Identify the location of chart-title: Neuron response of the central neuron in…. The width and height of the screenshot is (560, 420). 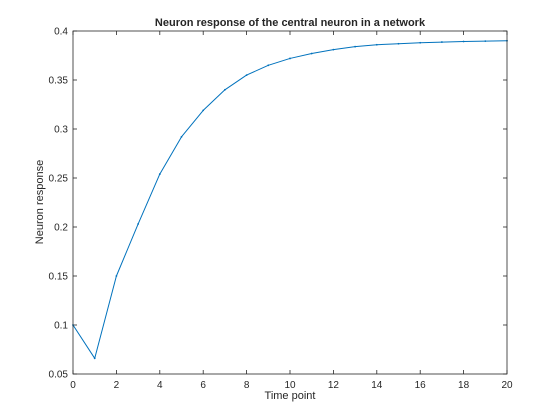
(290, 23).